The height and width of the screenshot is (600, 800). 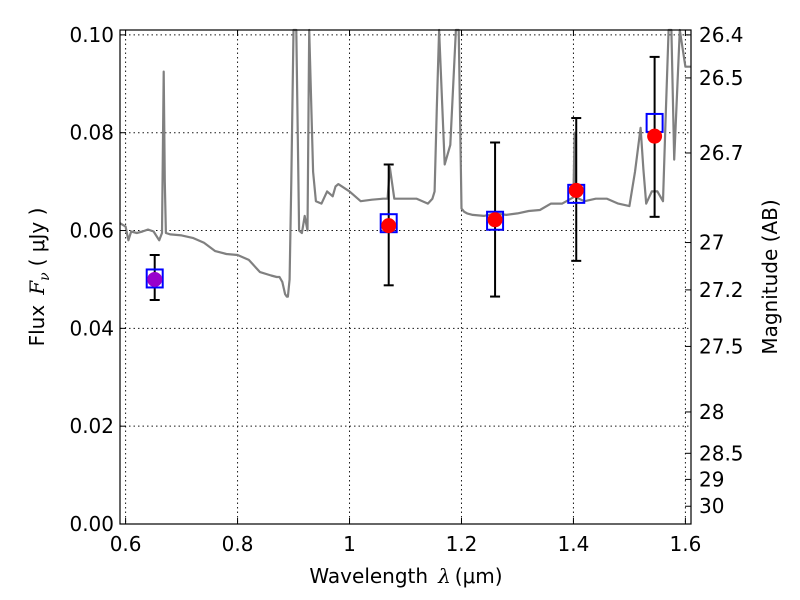 What do you see at coordinates (91, 231) in the screenshot?
I see `y-tick-label: 0.06` at bounding box center [91, 231].